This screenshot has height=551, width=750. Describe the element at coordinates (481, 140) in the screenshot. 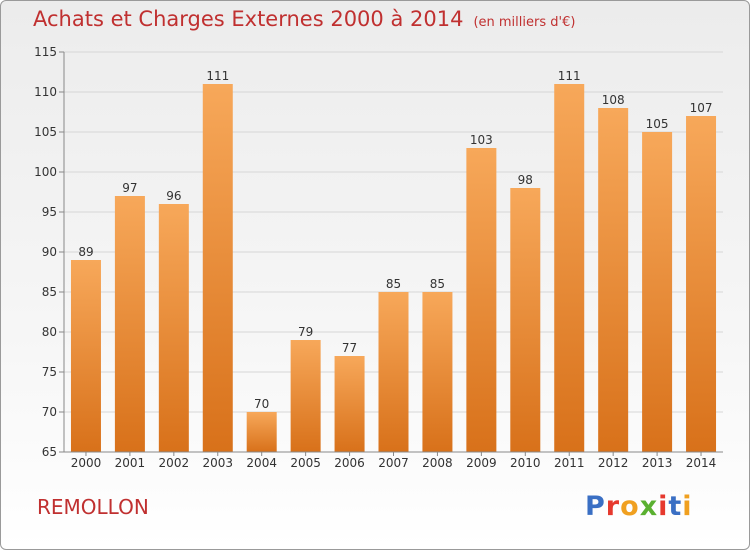

I see `data-label: 103` at that location.